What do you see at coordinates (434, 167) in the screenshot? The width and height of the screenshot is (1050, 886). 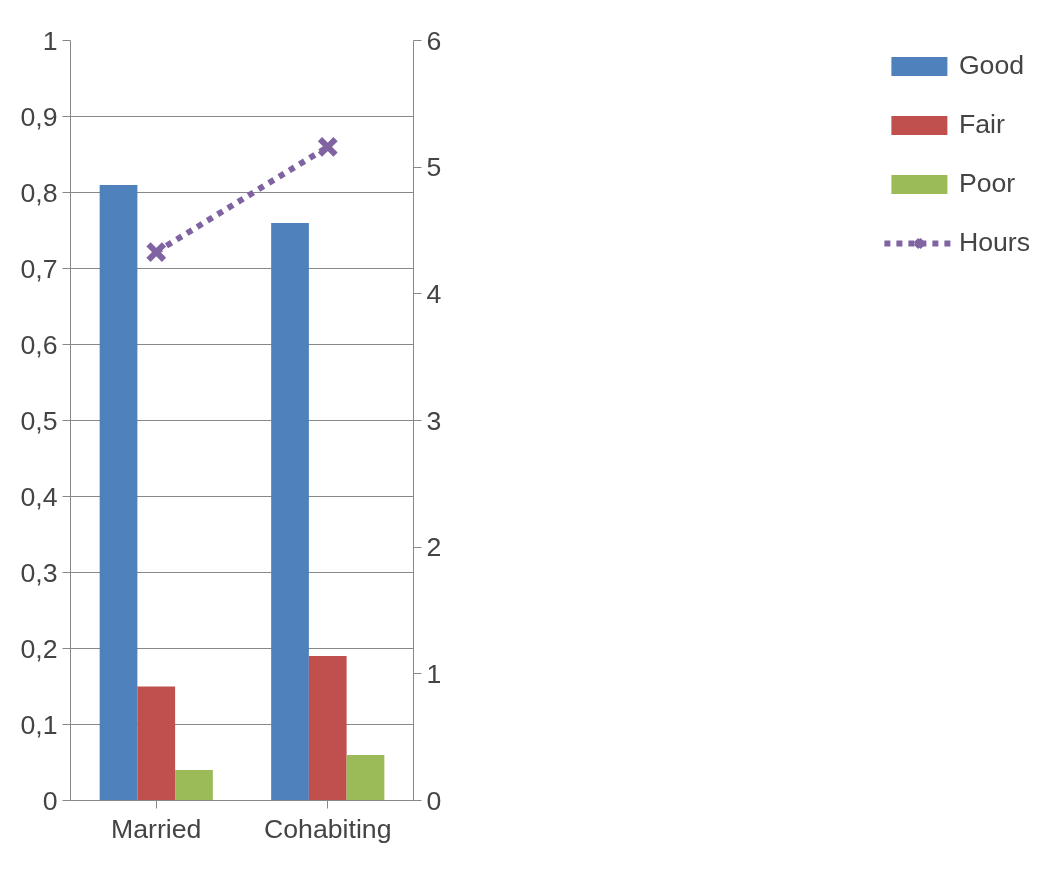 I see `y2-tick-label: 5` at bounding box center [434, 167].